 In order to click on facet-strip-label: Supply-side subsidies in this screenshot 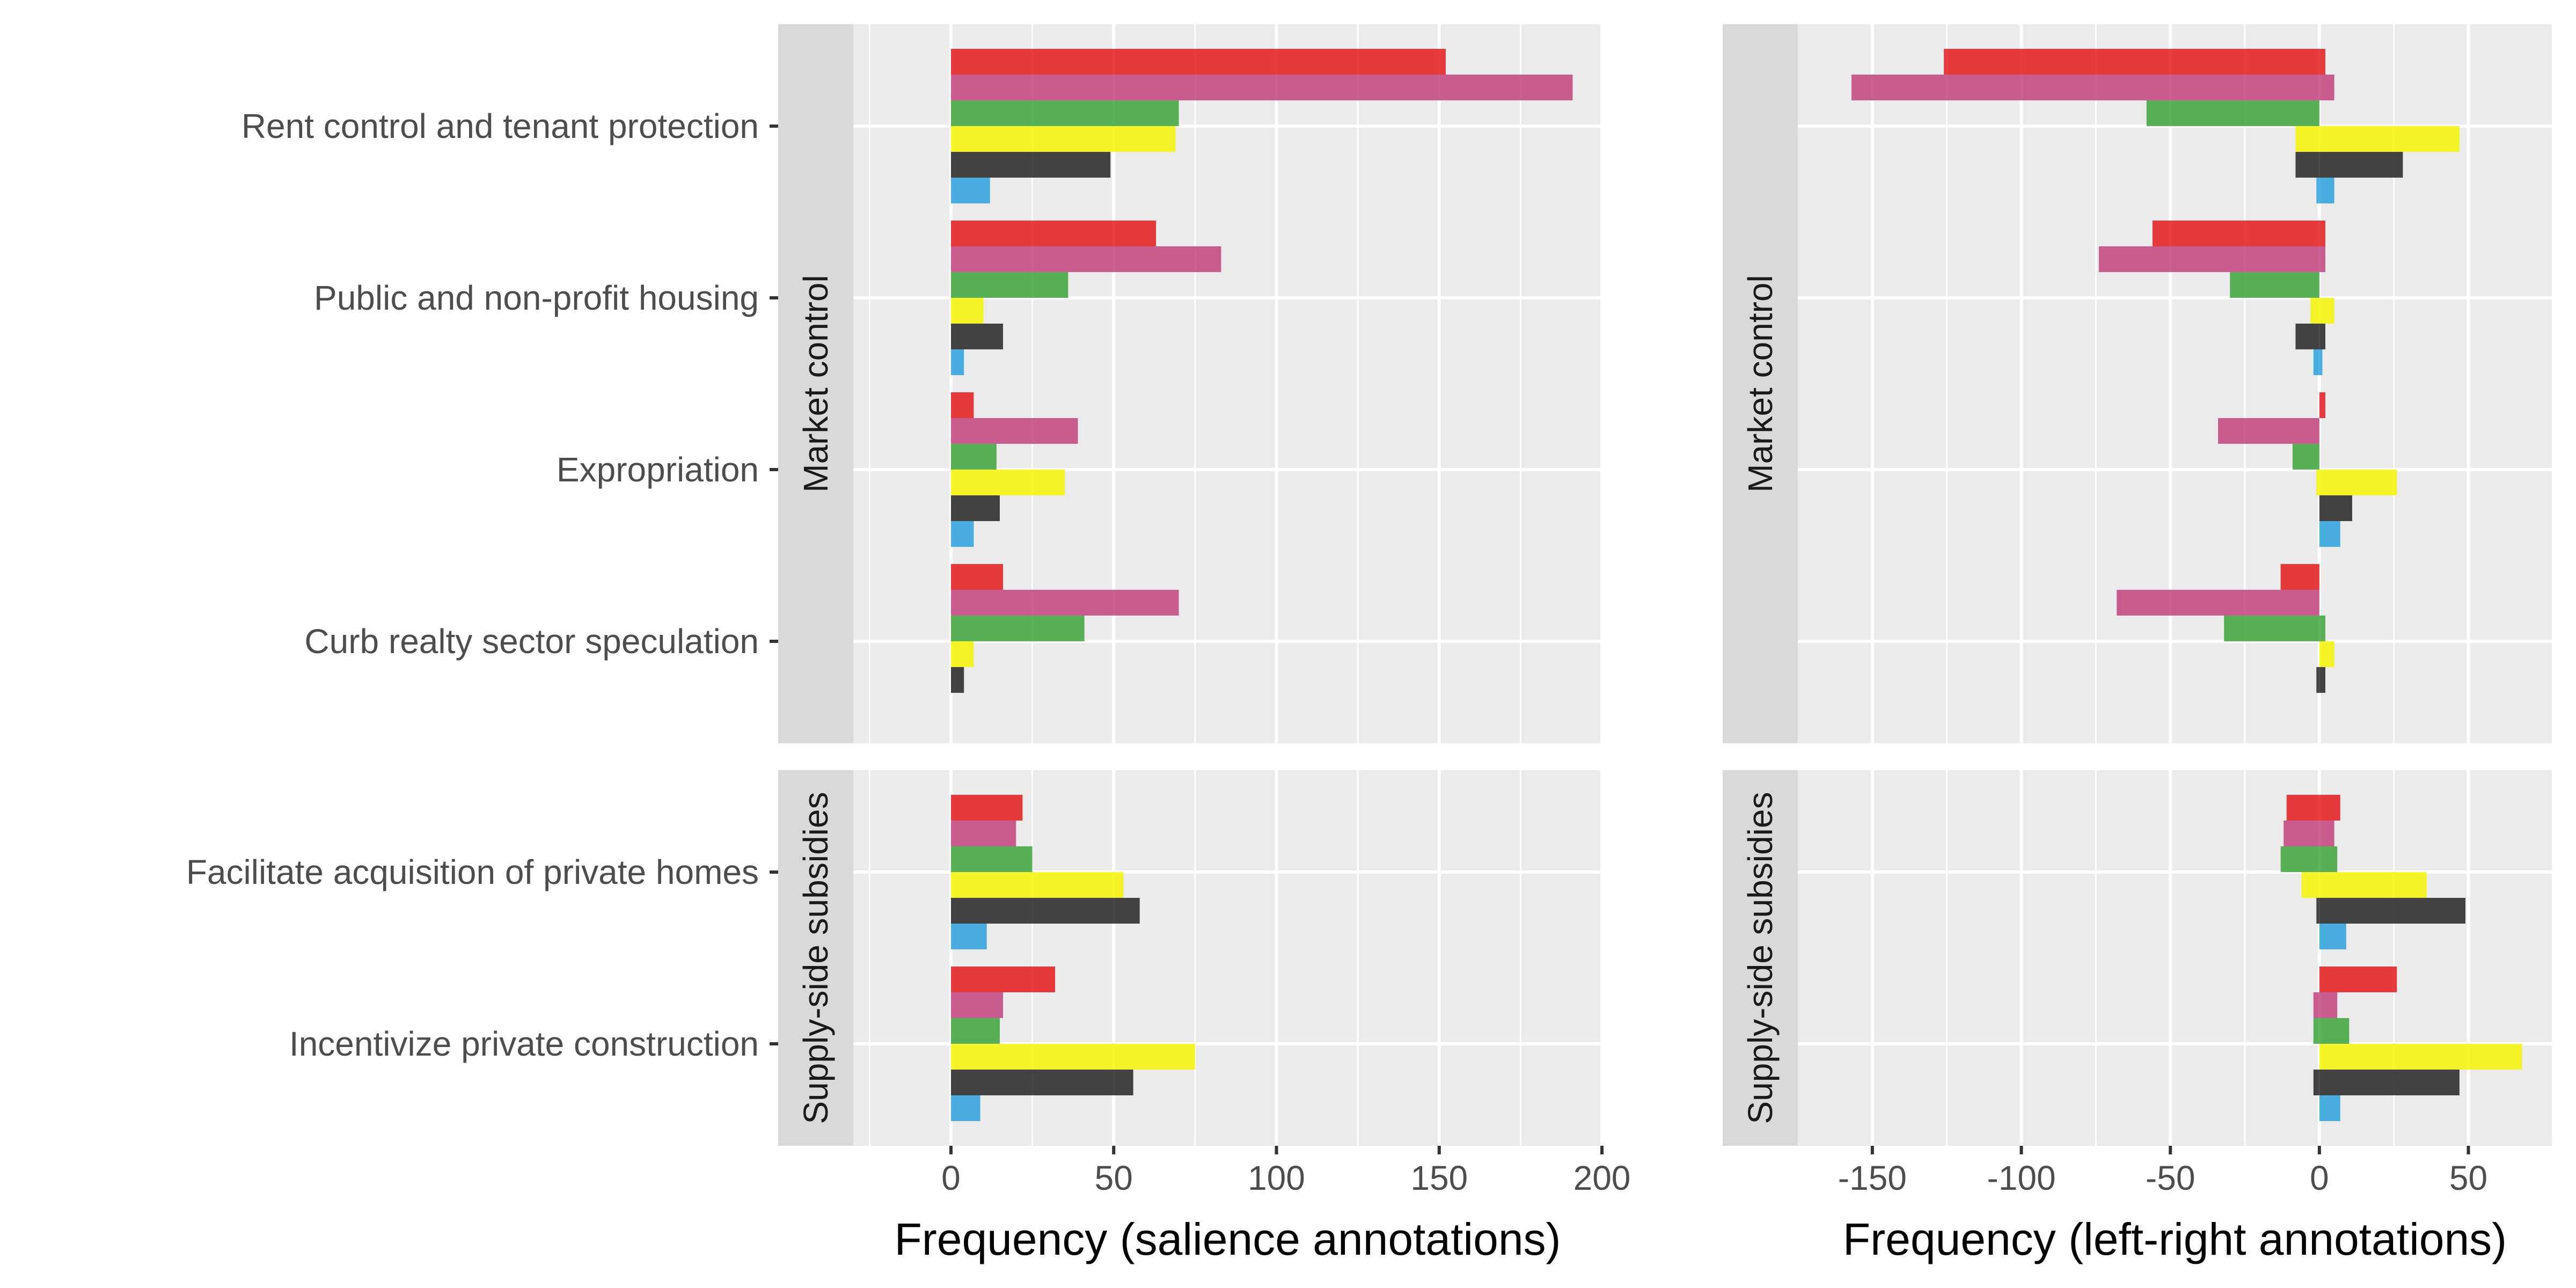, I will do `click(1760, 958)`.